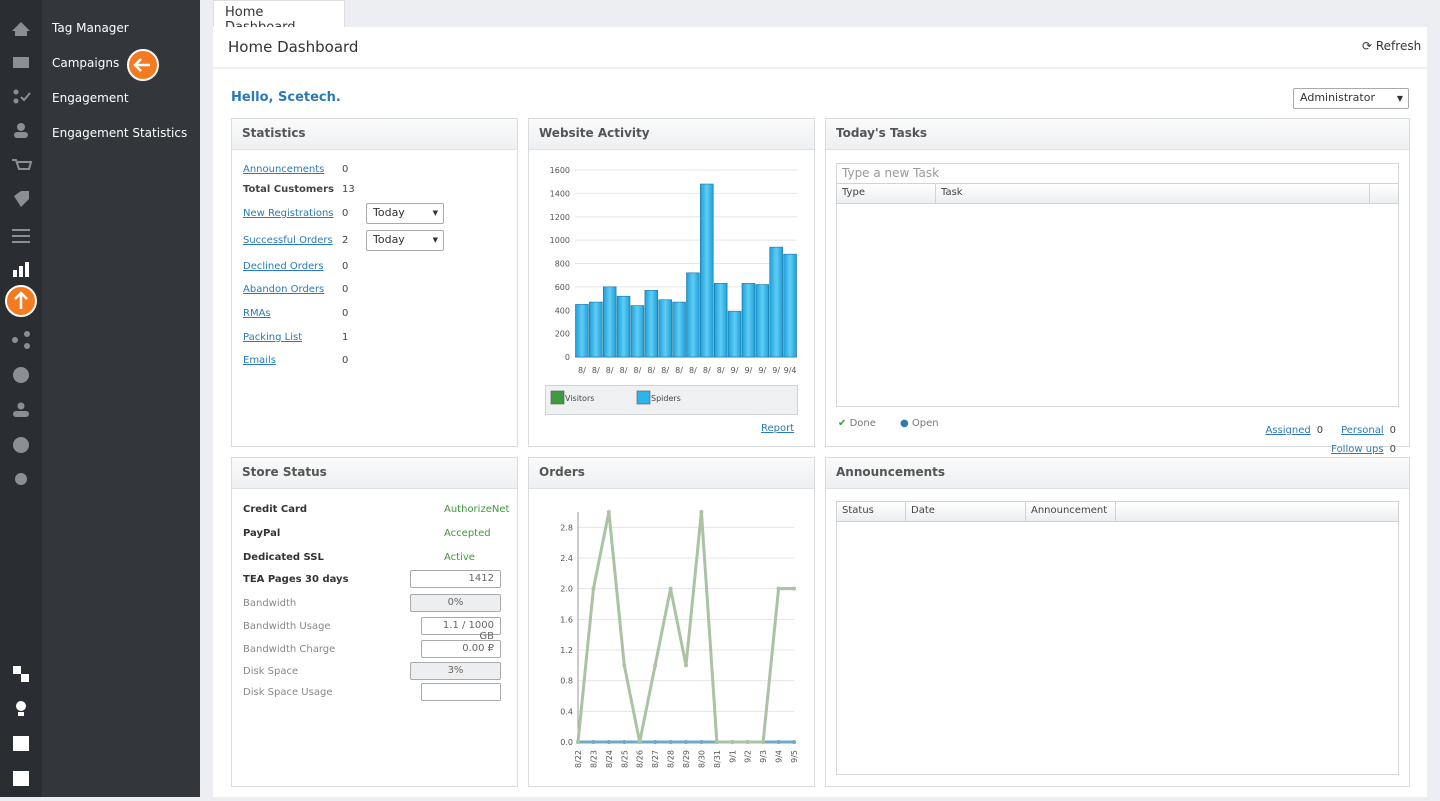 The height and width of the screenshot is (801, 1440). What do you see at coordinates (1337, 97) in the screenshot?
I see `role-value: Administrator` at bounding box center [1337, 97].